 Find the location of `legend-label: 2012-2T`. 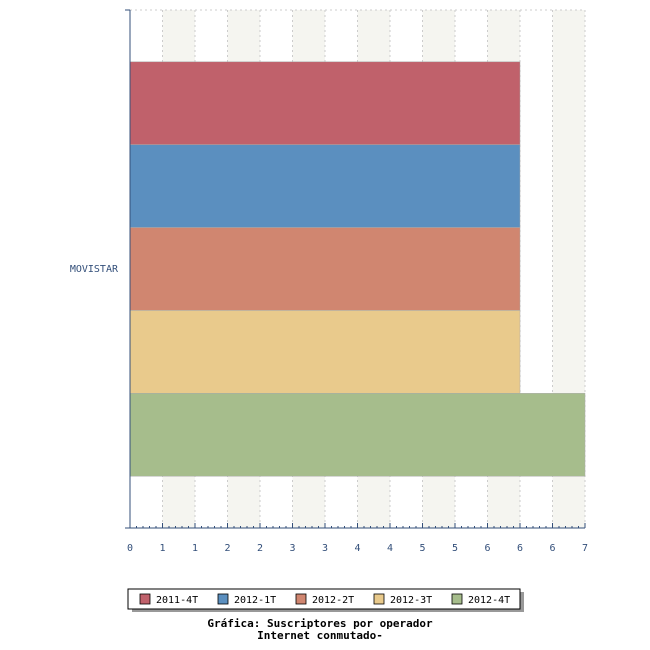

legend-label: 2012-2T is located at coordinates (333, 600).